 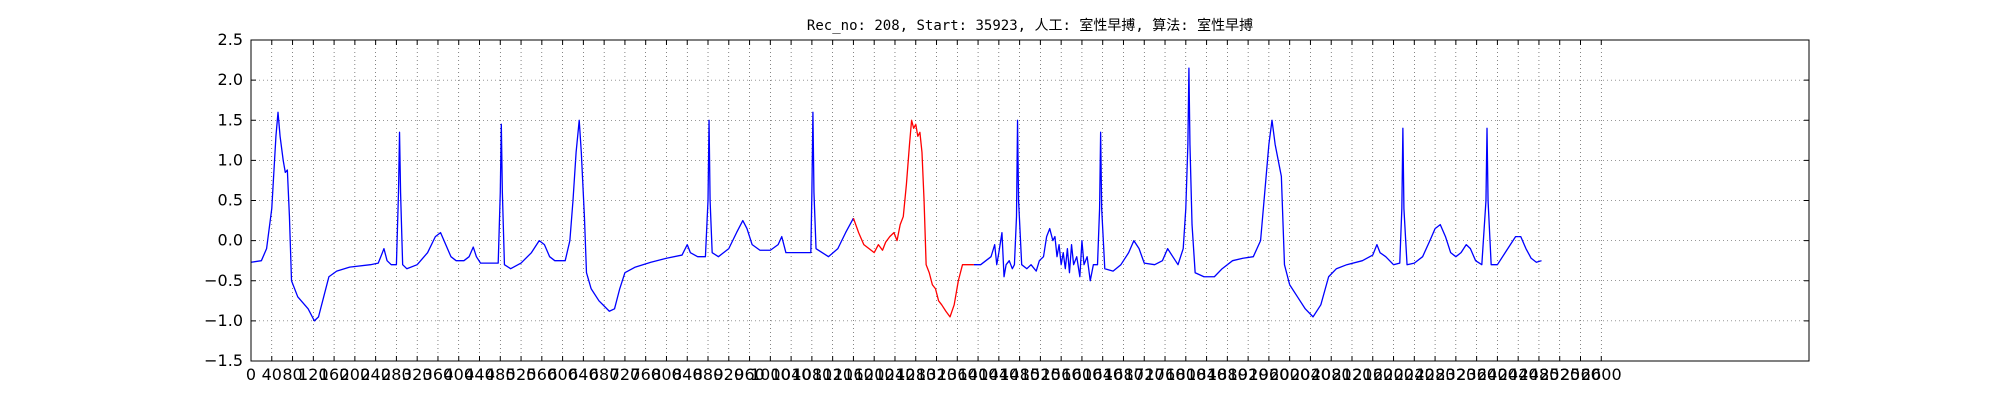 I want to click on x-tick-label: 1960, so click(x=1269, y=374).